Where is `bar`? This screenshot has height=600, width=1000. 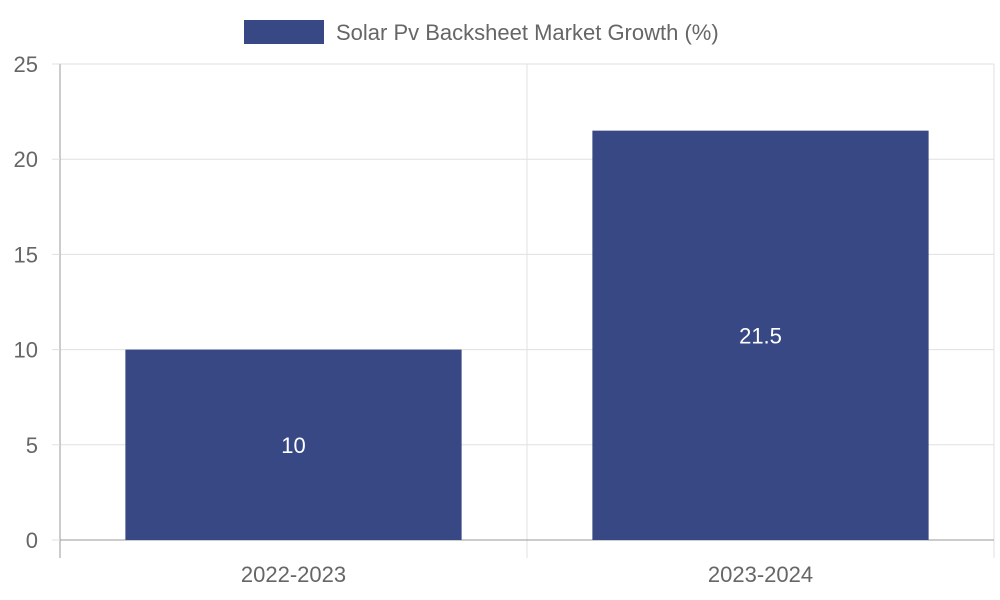
bar is located at coordinates (293, 444).